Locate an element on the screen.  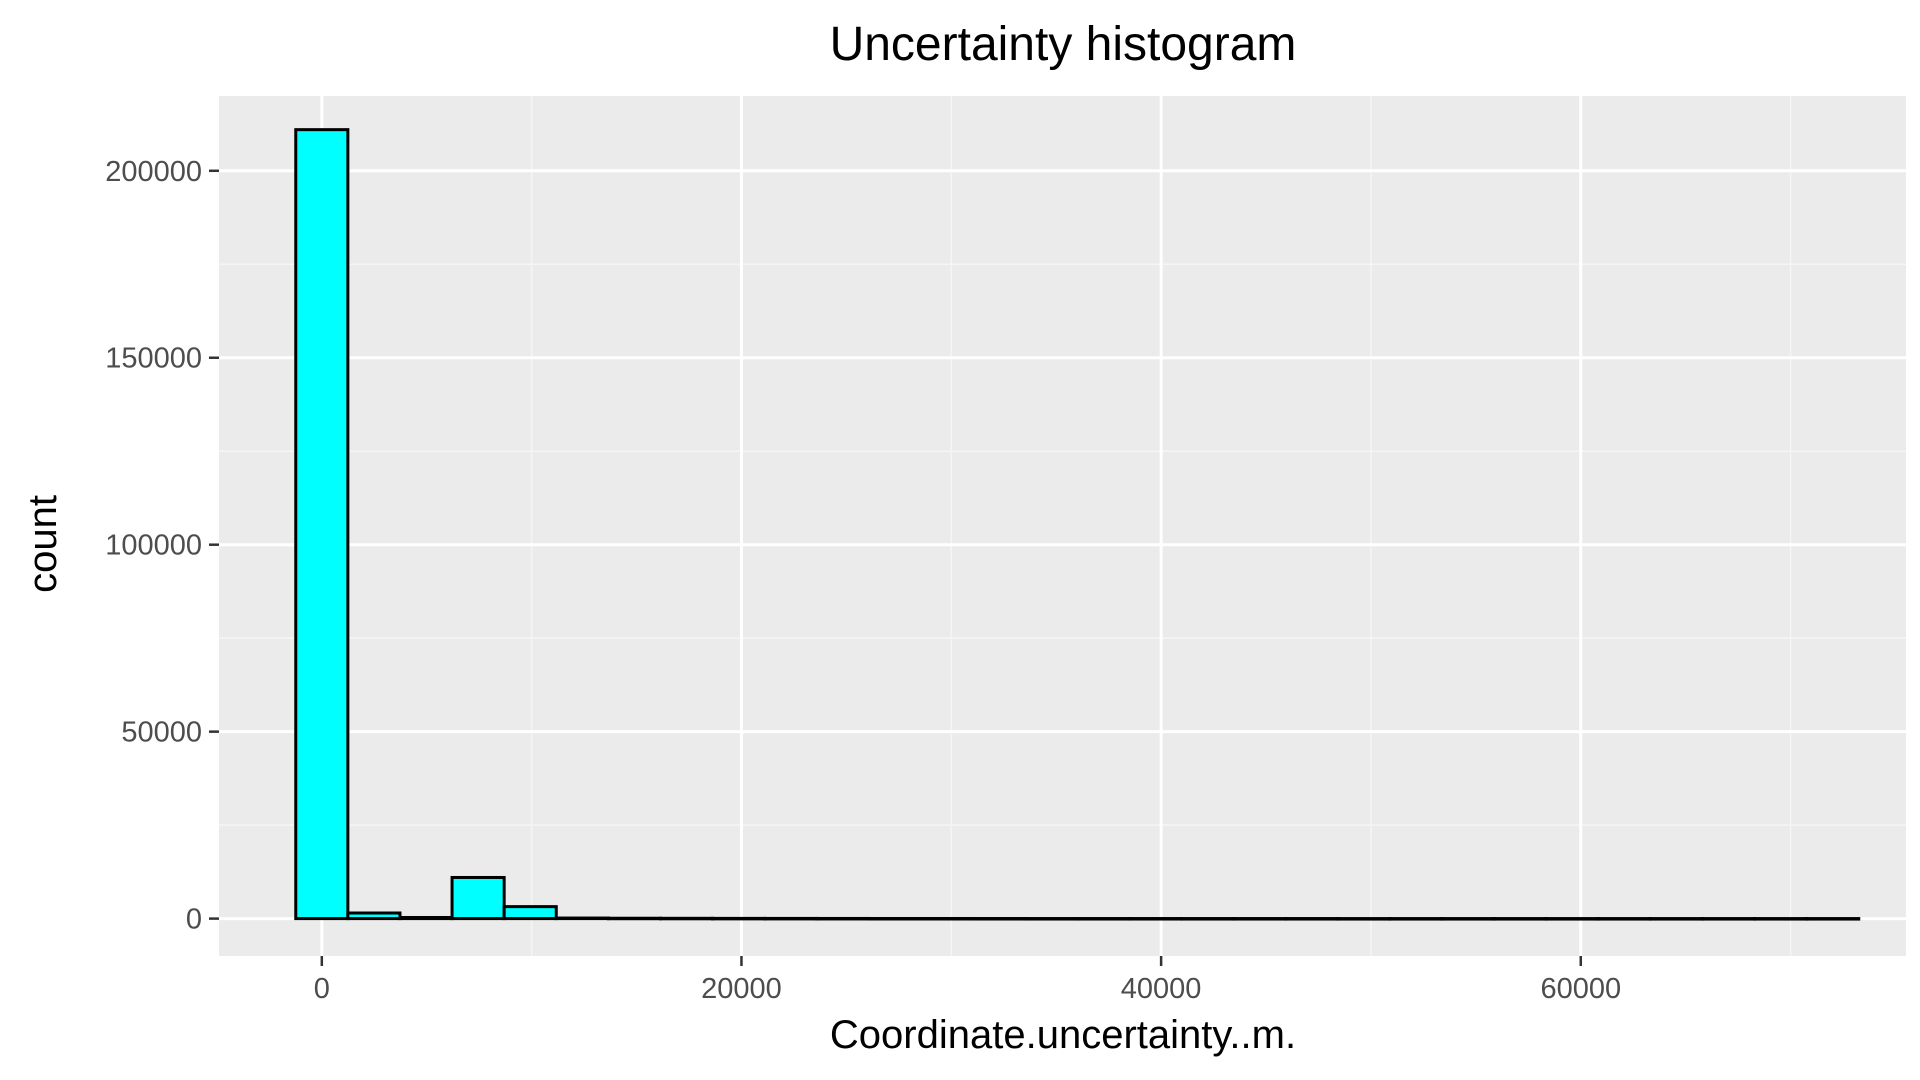
x-axis-title: Coordinate.uncertainty..m. is located at coordinates (1063, 1035).